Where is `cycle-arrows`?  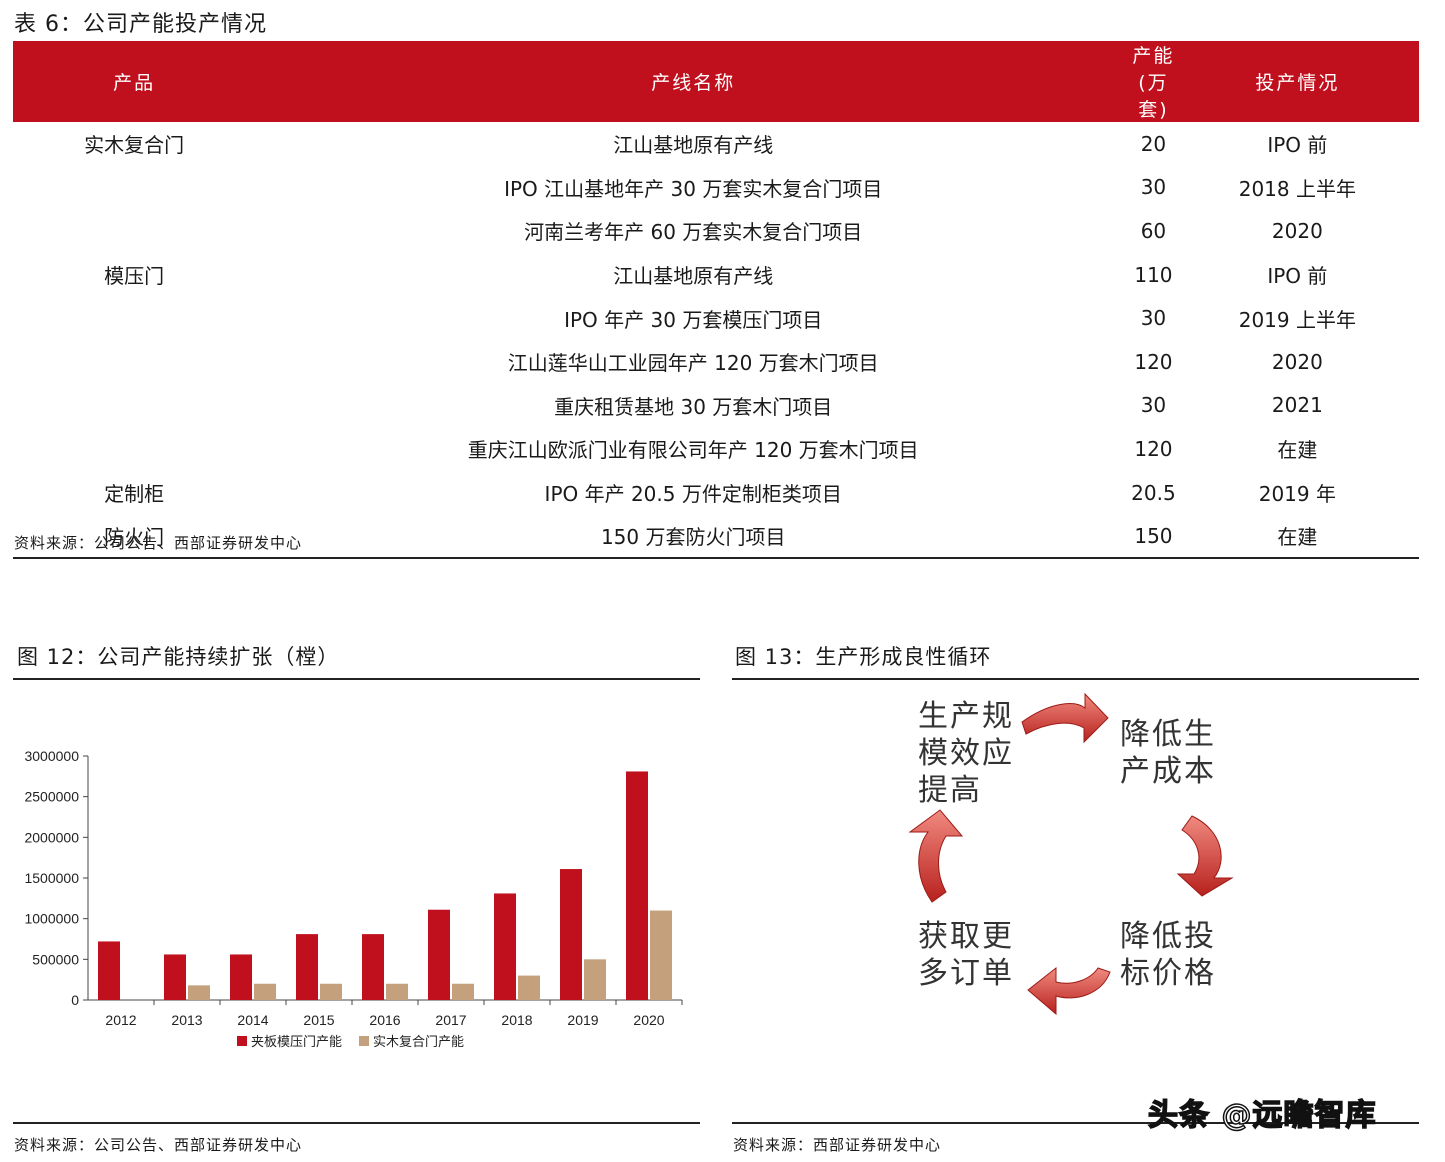 cycle-arrows is located at coordinates (1071, 854).